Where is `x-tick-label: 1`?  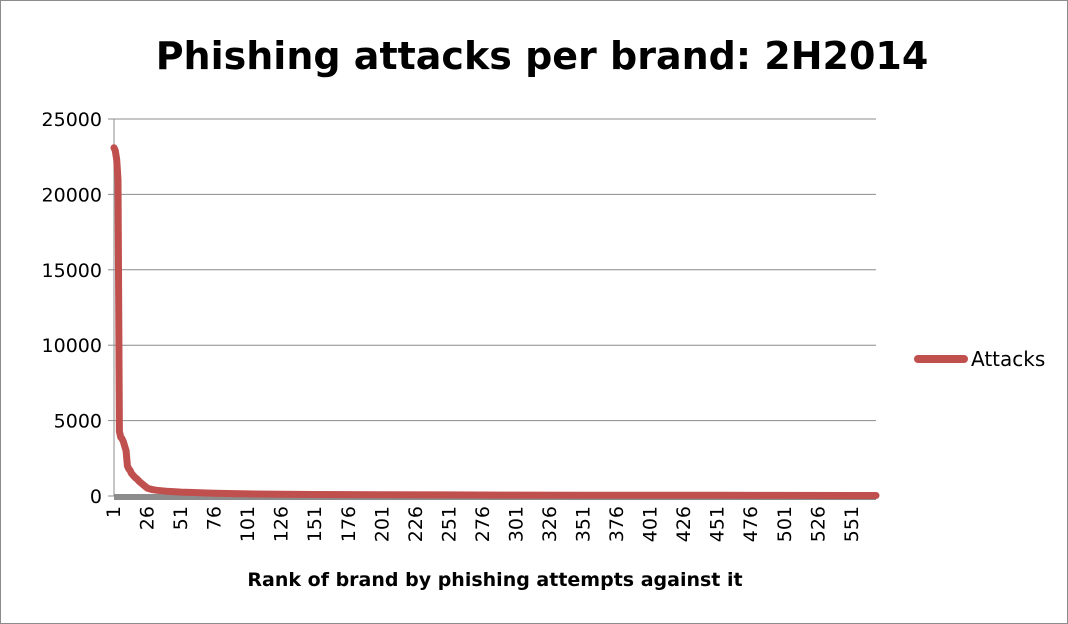 x-tick-label: 1 is located at coordinates (114, 512).